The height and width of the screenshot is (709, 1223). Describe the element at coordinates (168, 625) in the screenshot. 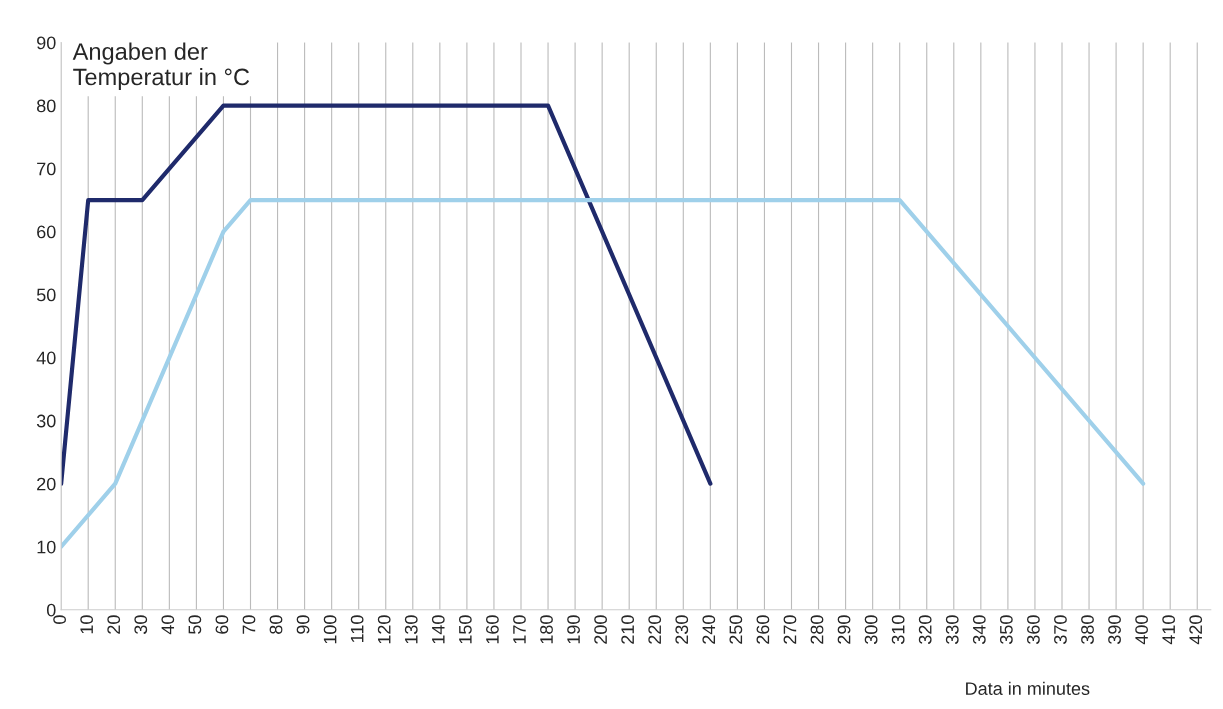

I see `x-tick-label: 40` at that location.